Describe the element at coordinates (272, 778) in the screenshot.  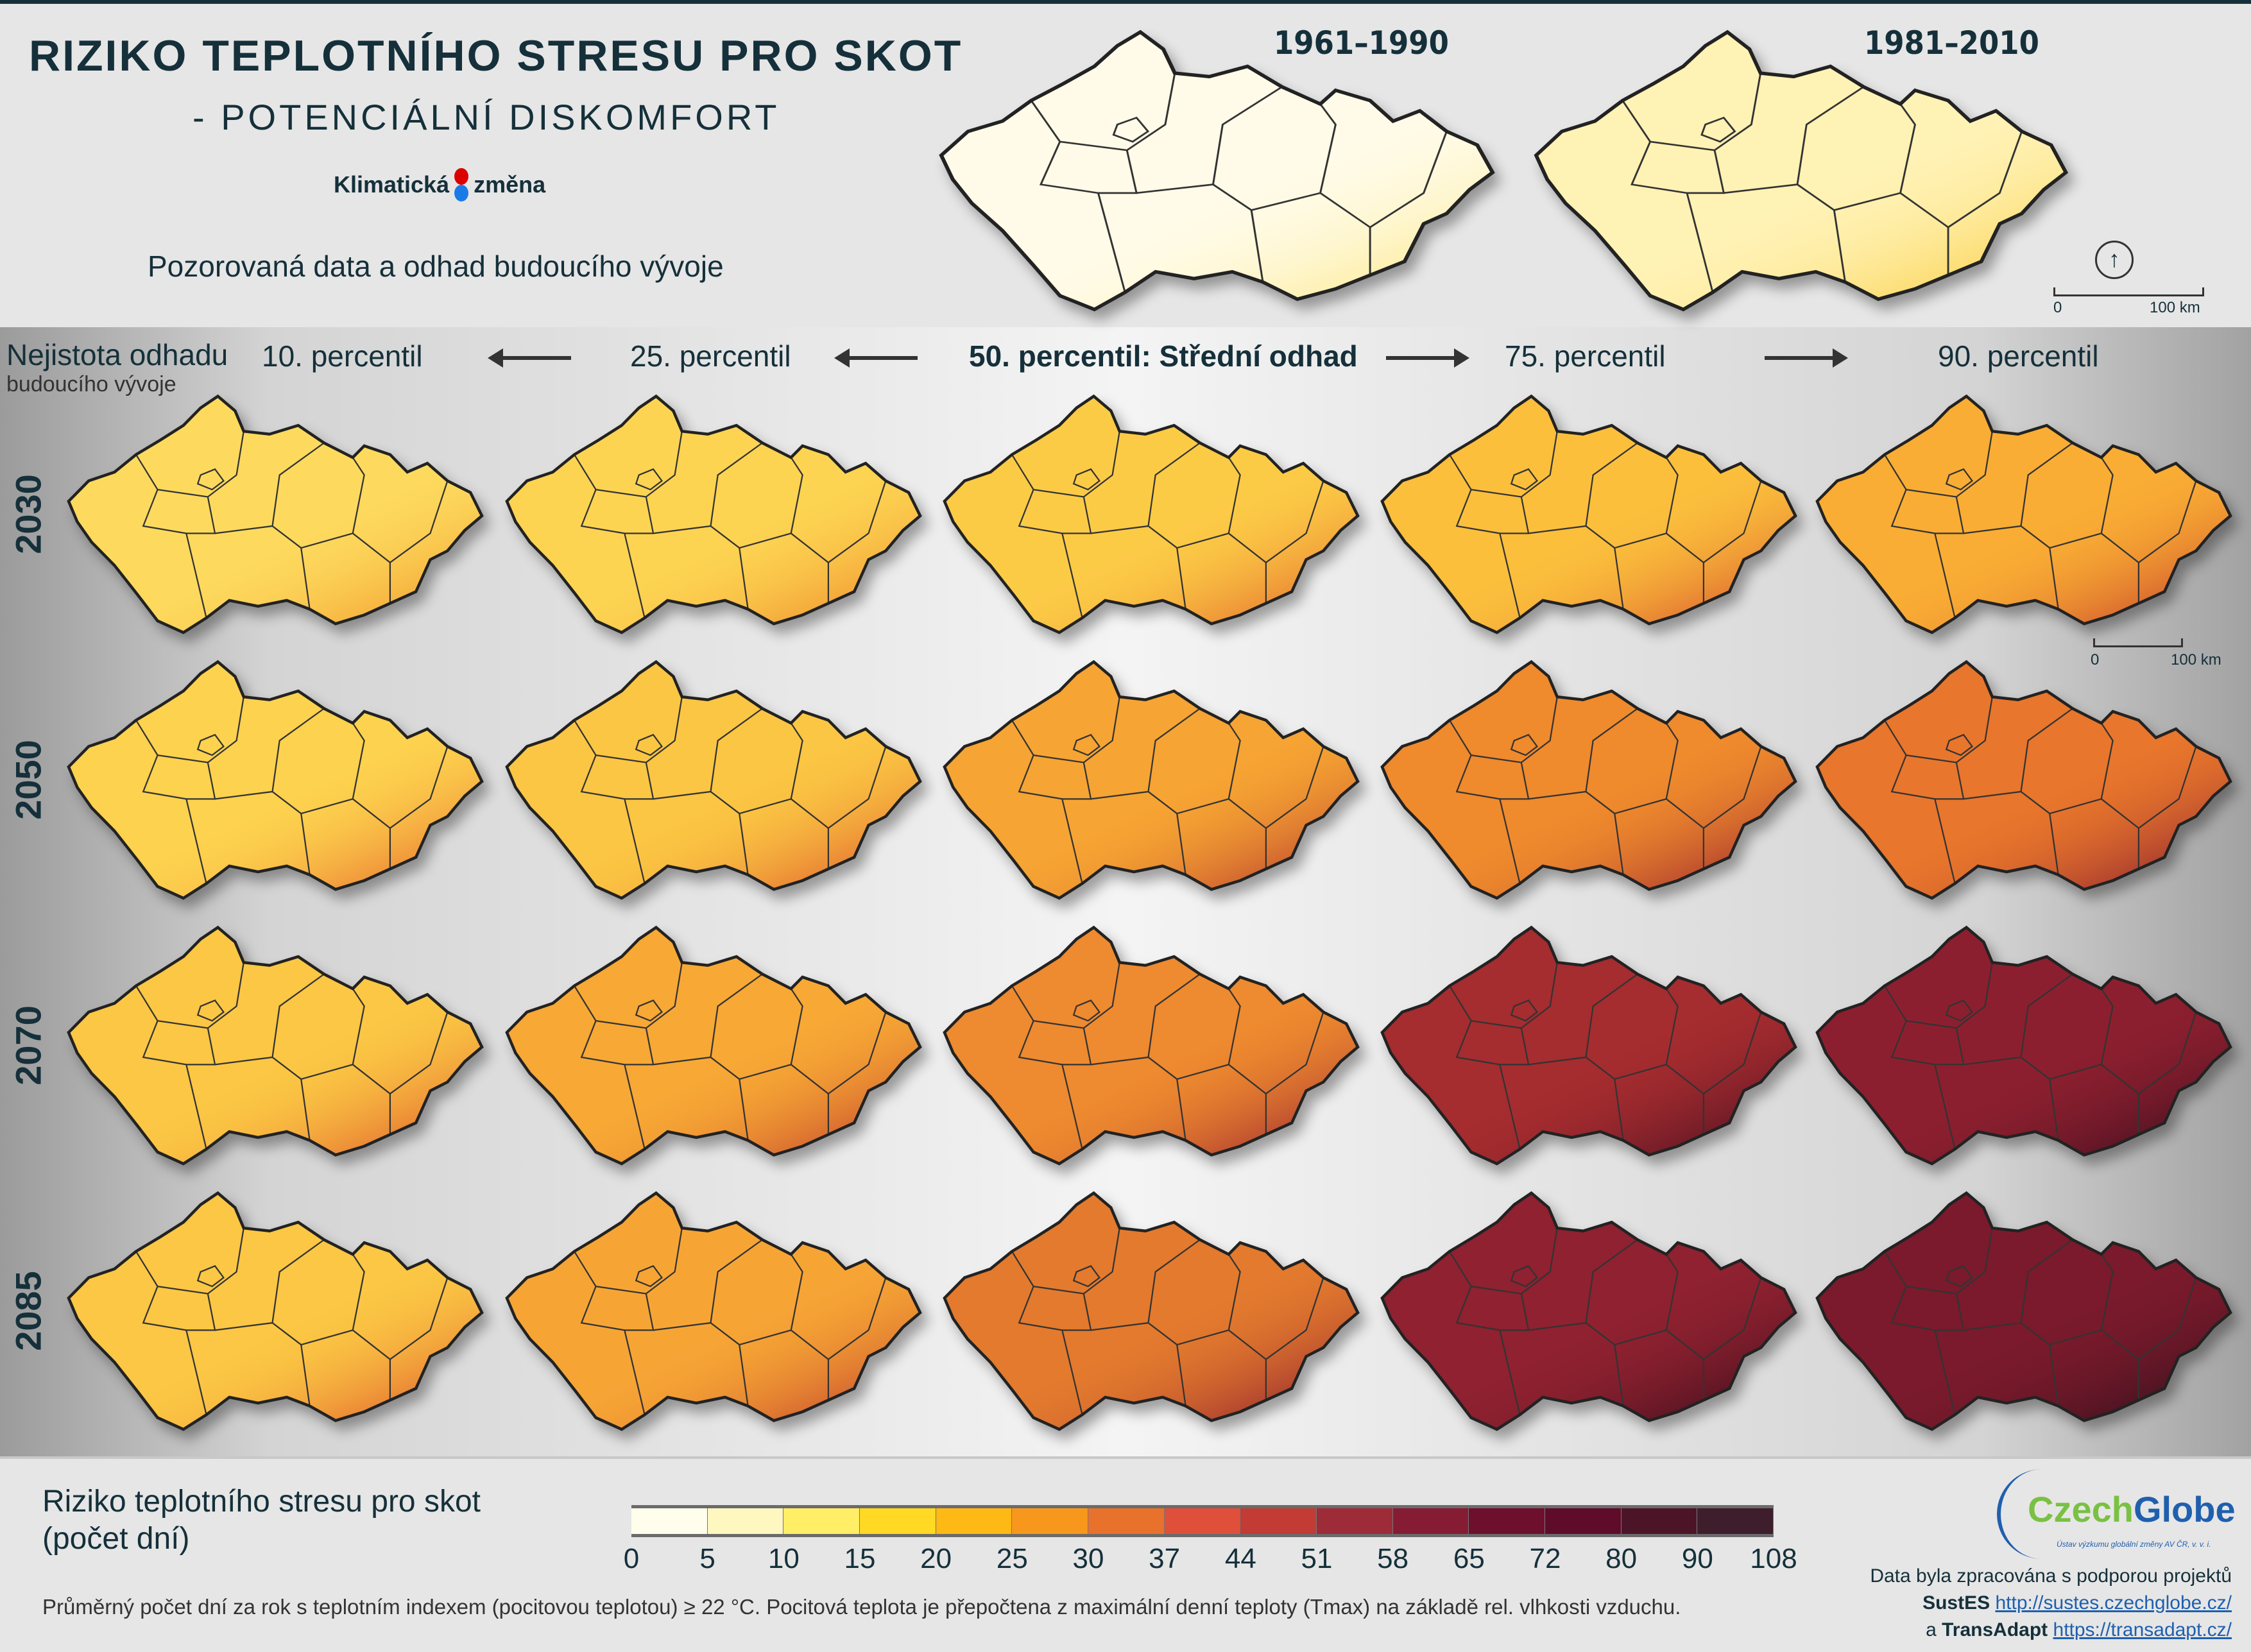
I see `map-2050-p10` at that location.